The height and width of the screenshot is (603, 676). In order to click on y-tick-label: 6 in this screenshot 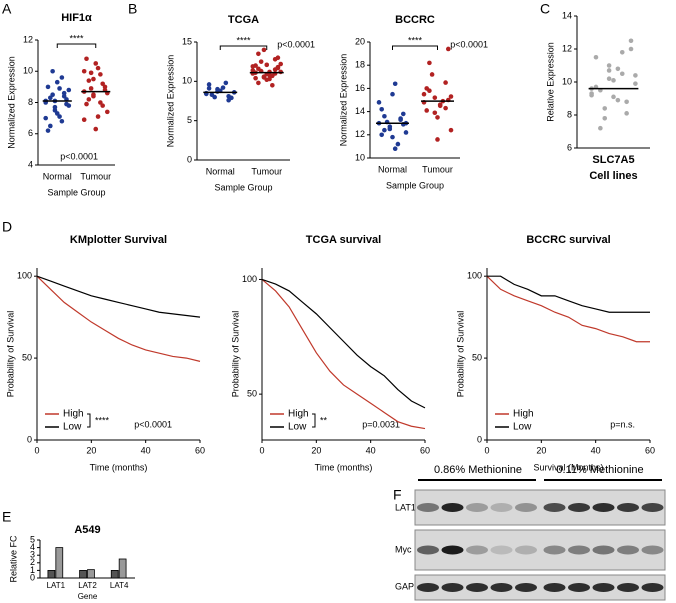, I will do `click(30, 133)`.